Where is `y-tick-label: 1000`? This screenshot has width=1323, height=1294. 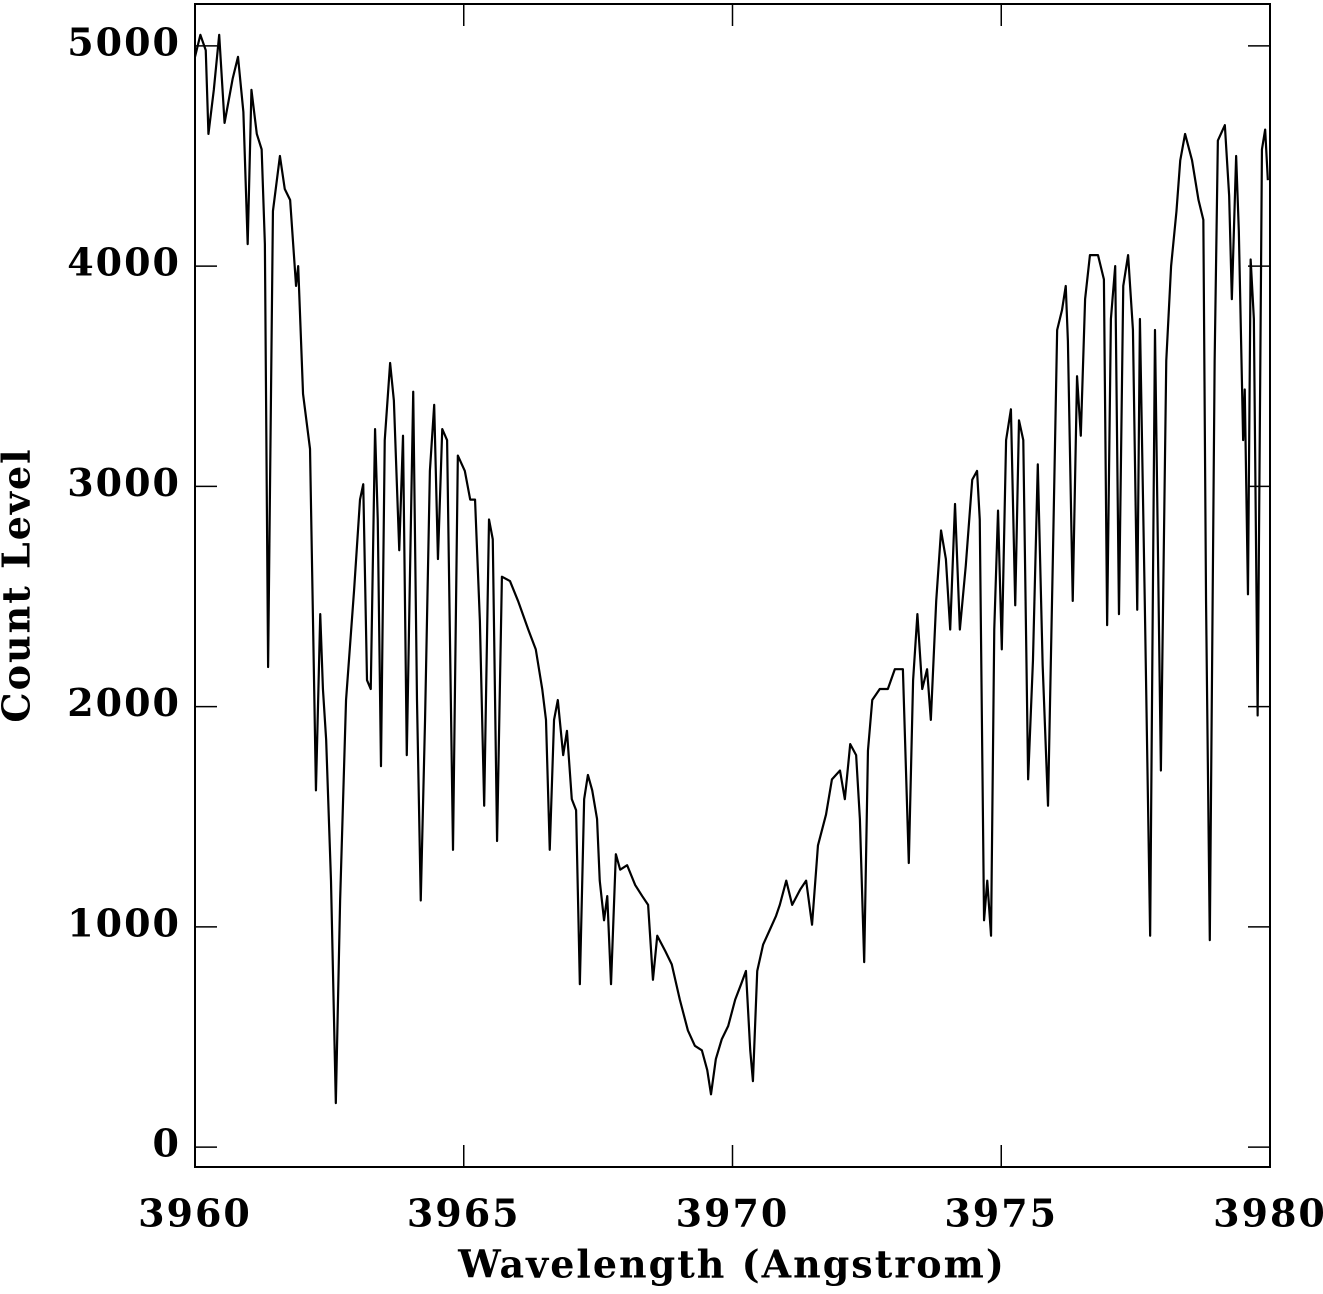
y-tick-label: 1000 is located at coordinates (124, 922).